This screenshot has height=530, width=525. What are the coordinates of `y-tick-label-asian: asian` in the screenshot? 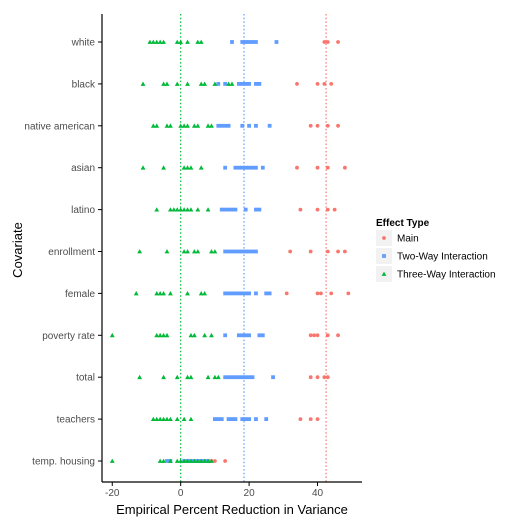 It's located at (83, 168).